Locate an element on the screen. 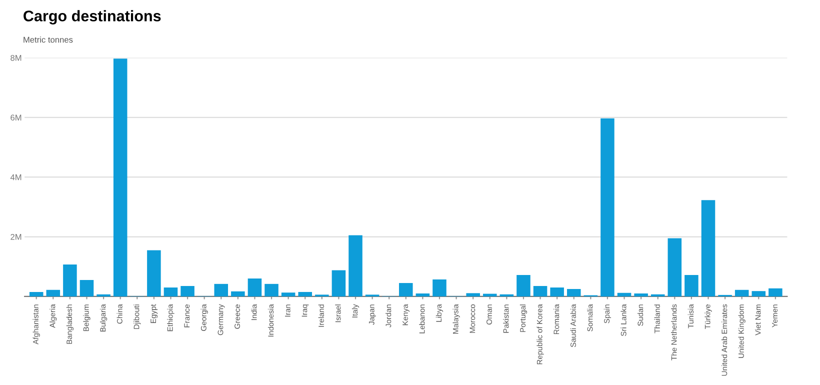  y-tick-label: 2M is located at coordinates (16, 237).